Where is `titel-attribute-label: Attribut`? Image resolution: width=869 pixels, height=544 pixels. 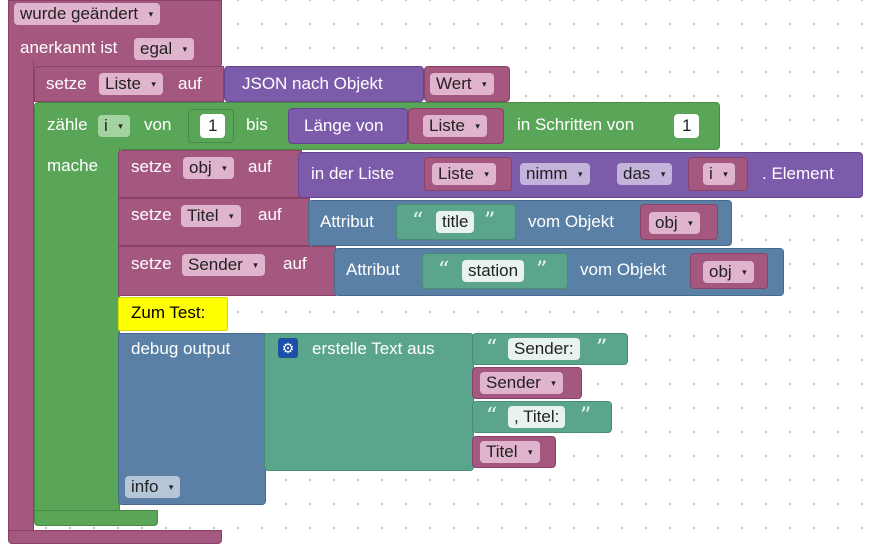
titel-attribute-label: Attribut is located at coordinates (347, 221).